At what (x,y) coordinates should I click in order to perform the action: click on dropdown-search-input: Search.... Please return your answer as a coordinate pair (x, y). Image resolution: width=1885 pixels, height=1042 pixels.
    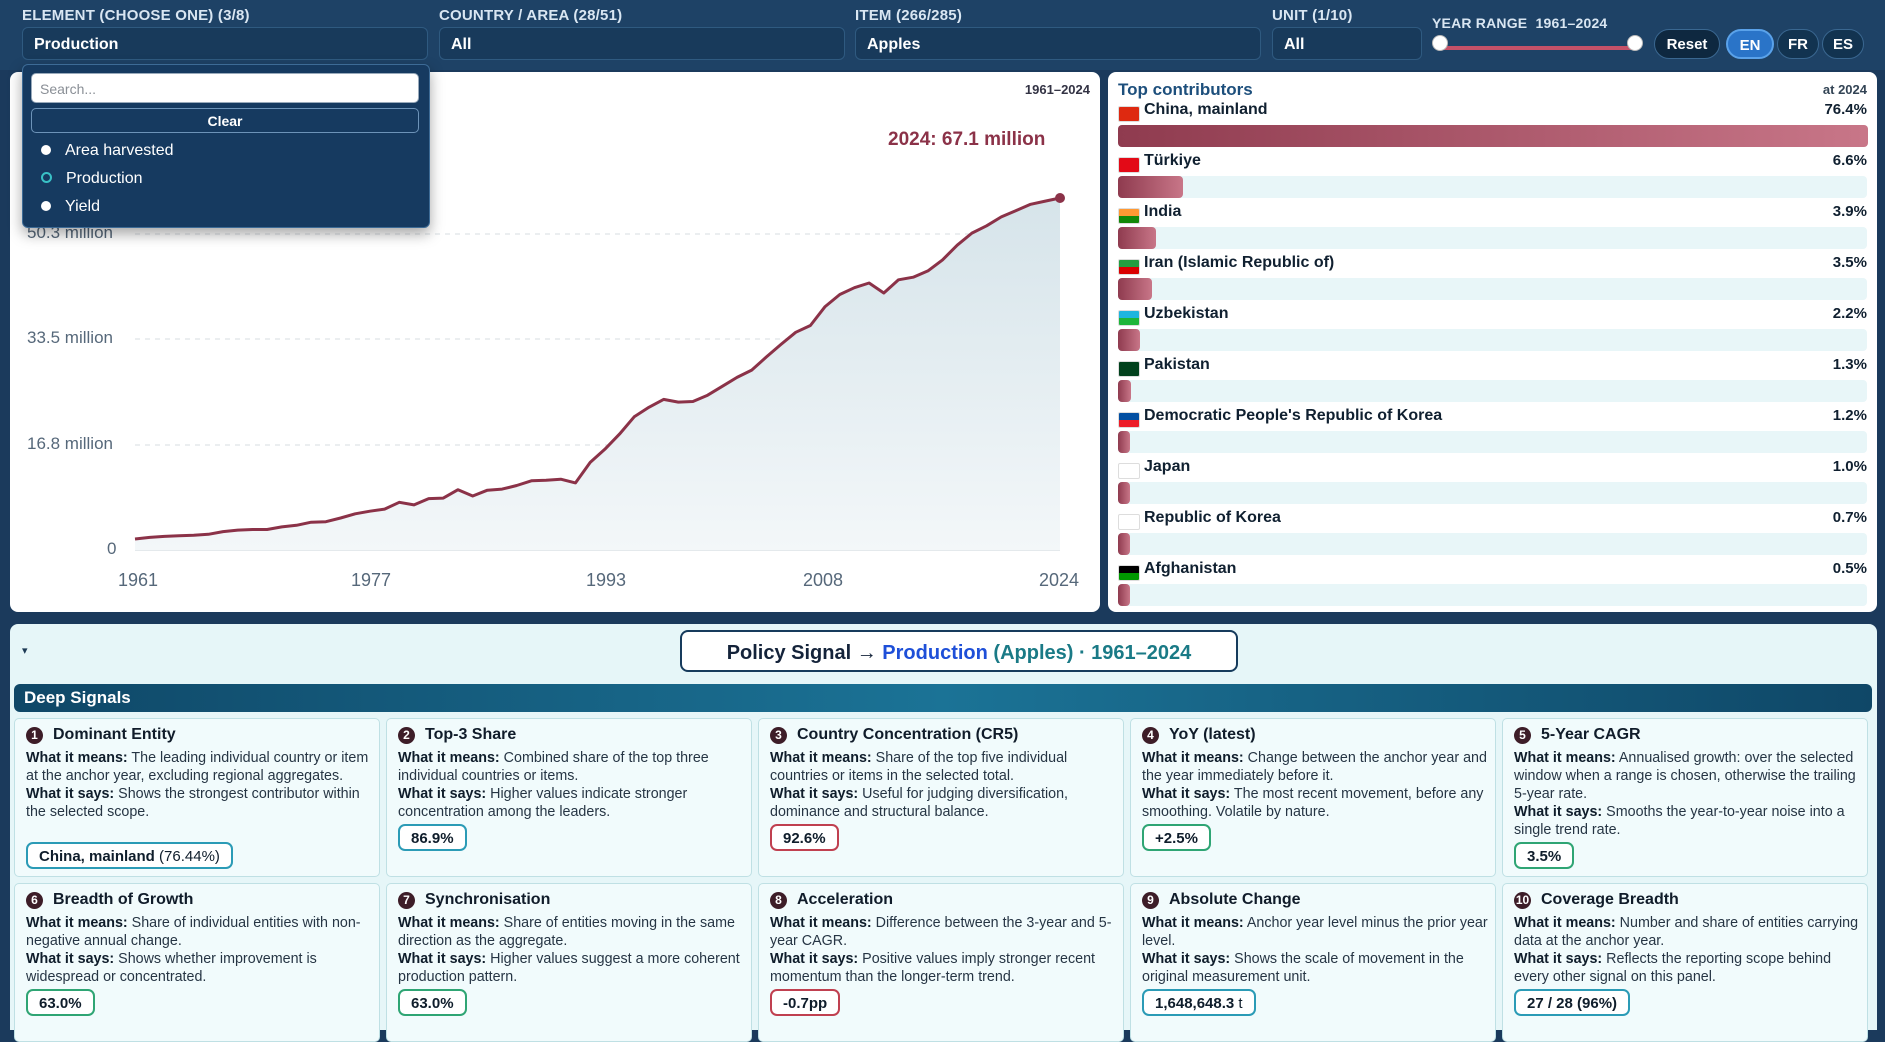
    Looking at the image, I should click on (225, 88).